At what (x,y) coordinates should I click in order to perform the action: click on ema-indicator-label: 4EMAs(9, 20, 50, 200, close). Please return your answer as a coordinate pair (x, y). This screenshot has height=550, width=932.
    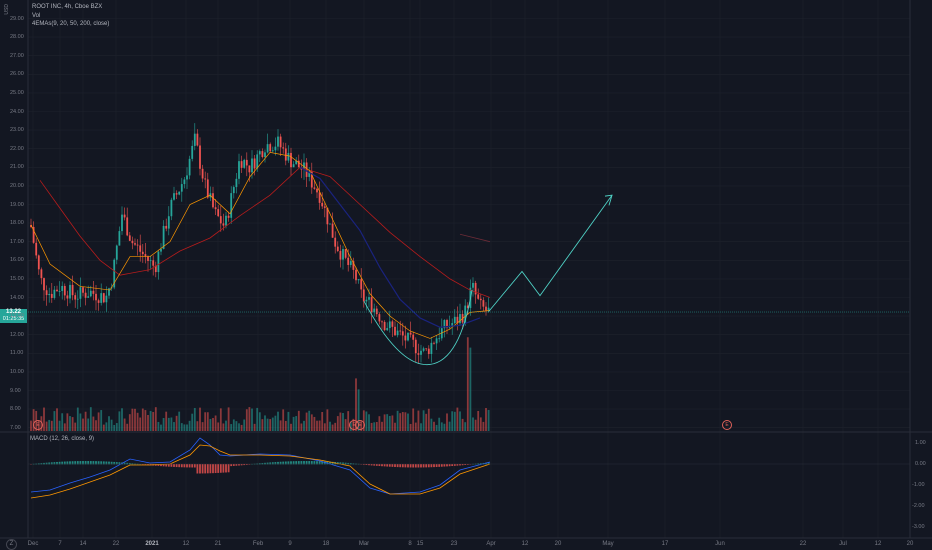
    Looking at the image, I should click on (71, 24).